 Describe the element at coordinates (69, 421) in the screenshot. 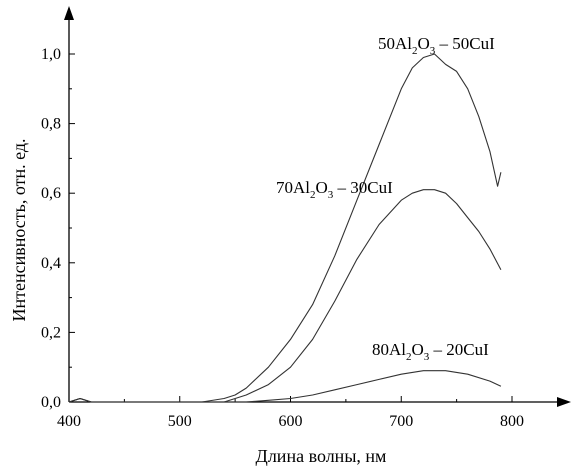

I see `x-tick-label: 400` at that location.